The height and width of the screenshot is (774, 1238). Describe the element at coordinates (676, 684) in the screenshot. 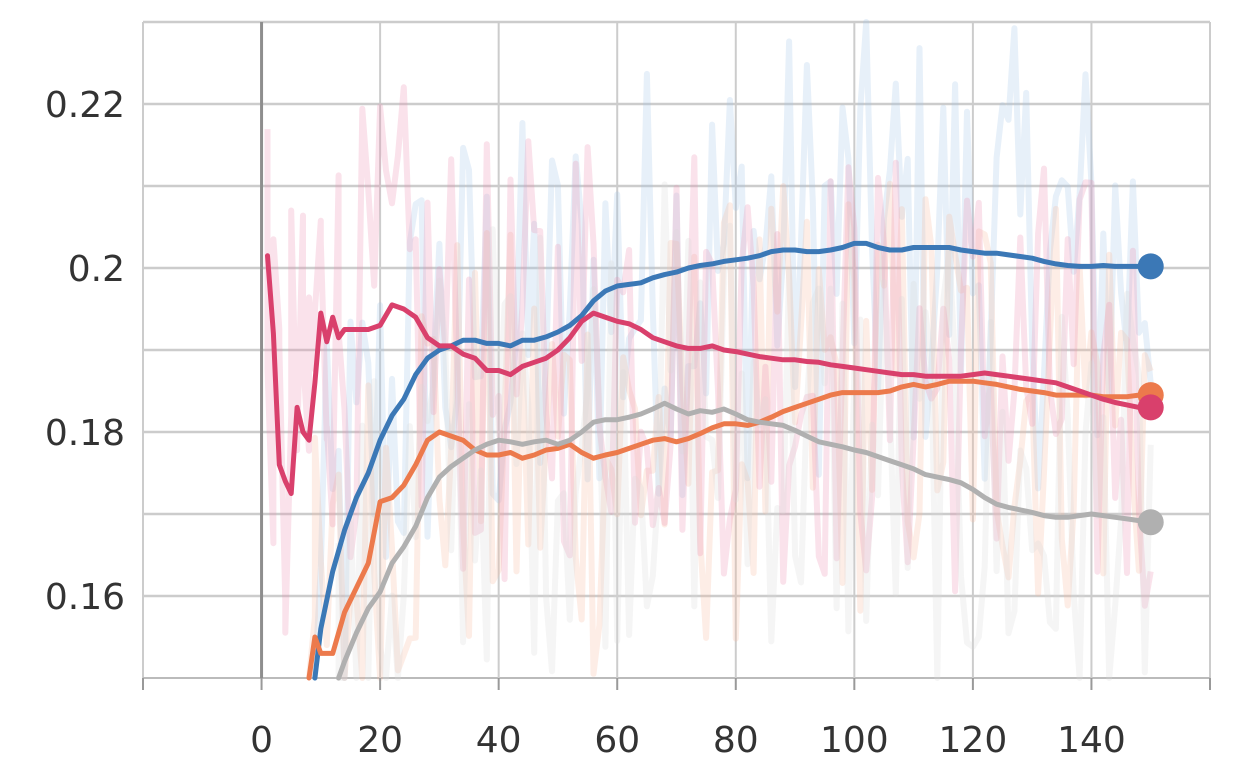

I see `ticks-layer` at that location.